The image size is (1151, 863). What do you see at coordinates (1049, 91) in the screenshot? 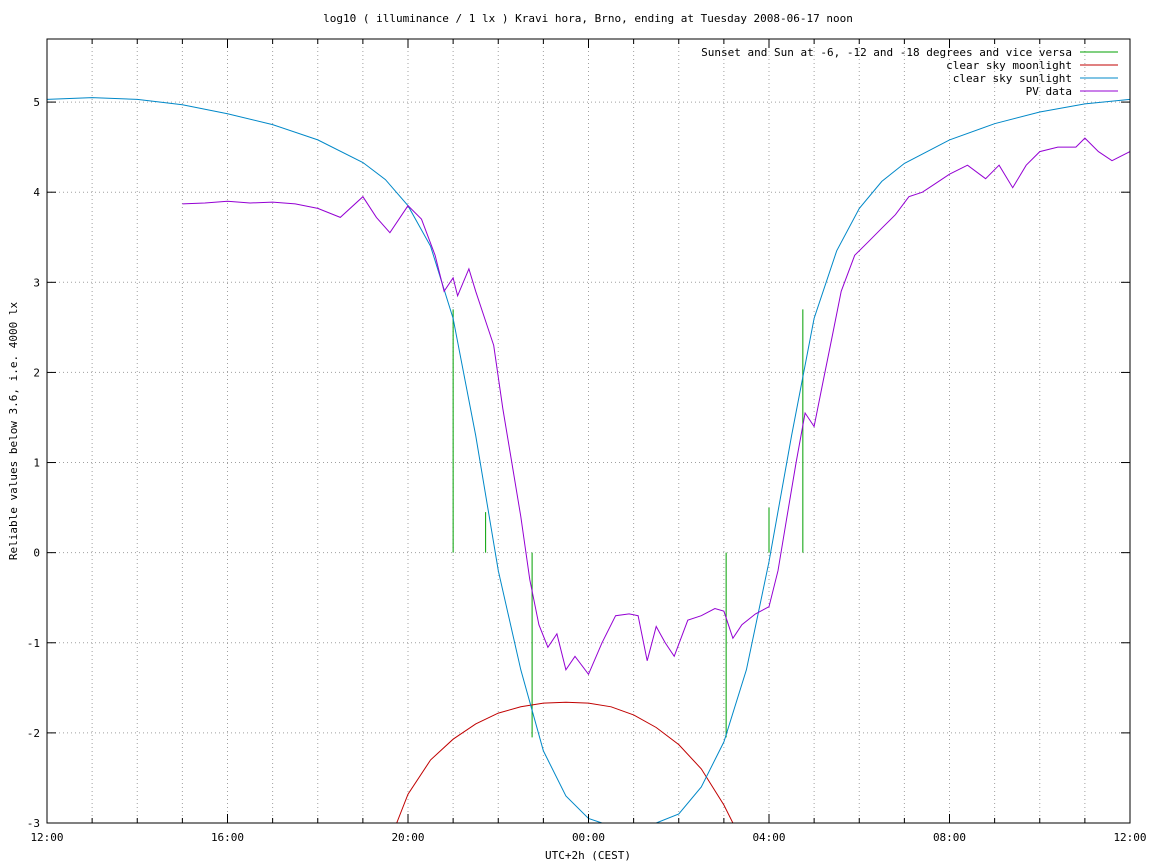
I see `legend-label: PV data` at bounding box center [1049, 91].